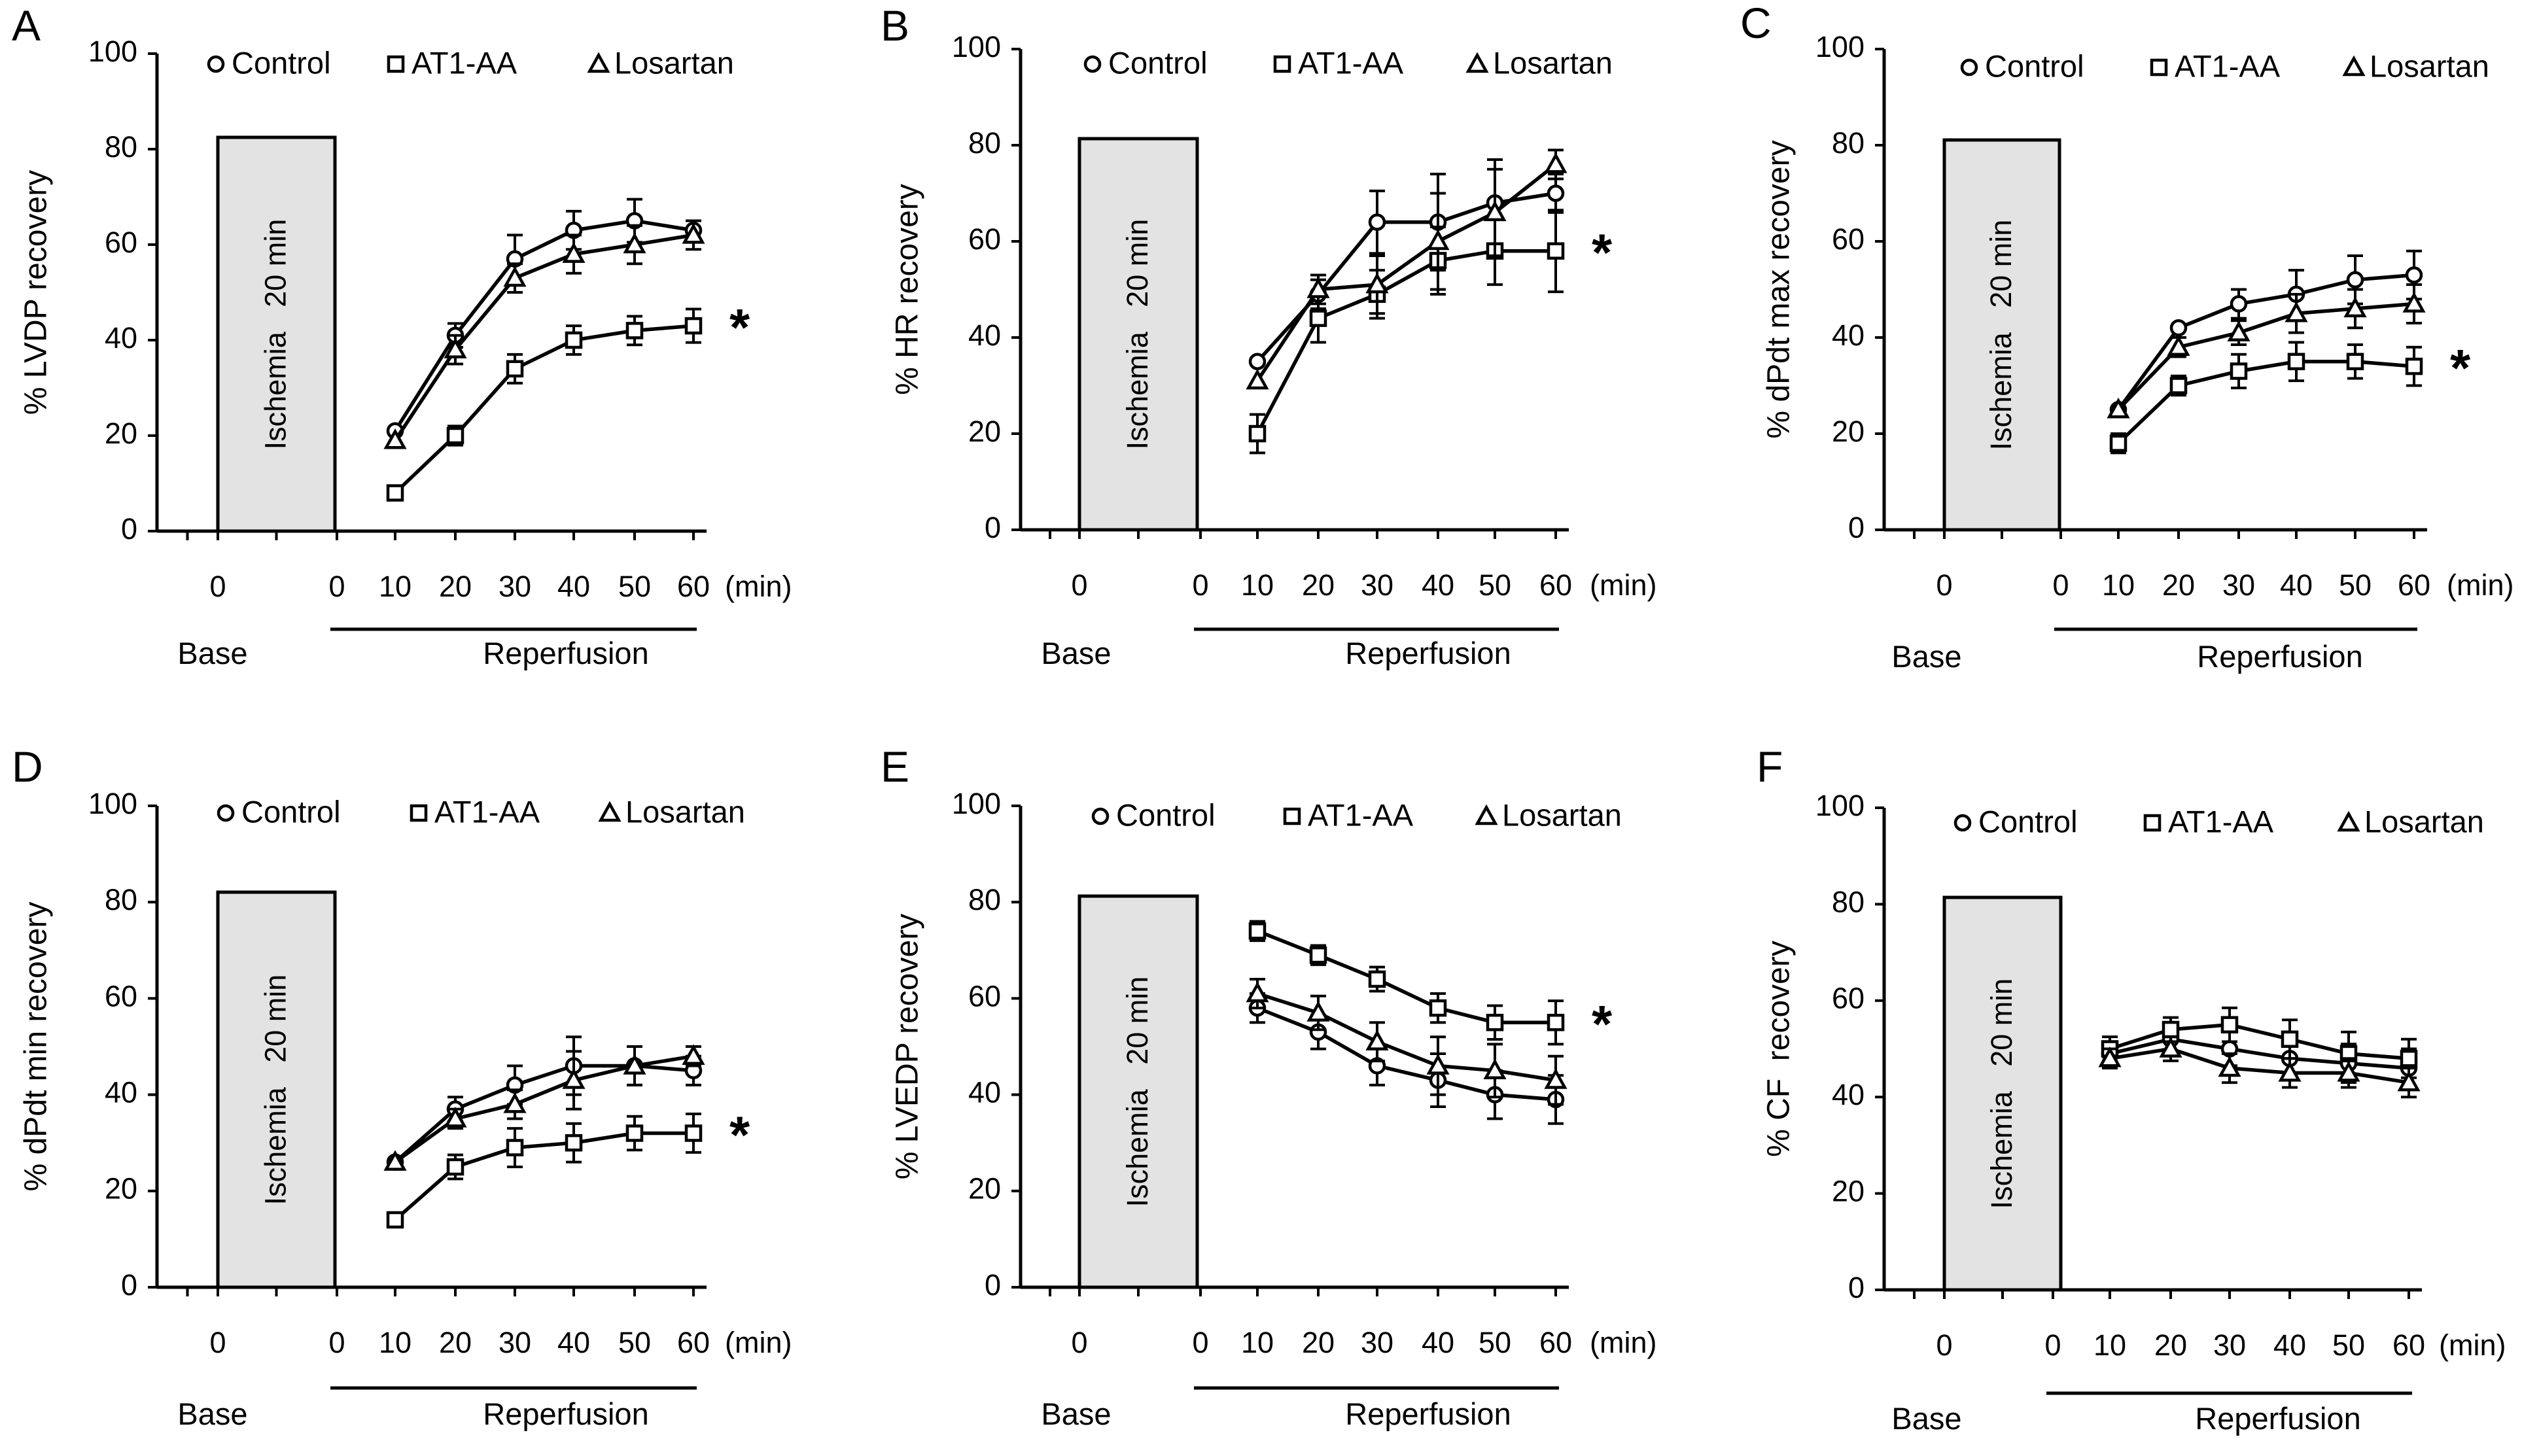 The height and width of the screenshot is (1456, 2522). Describe the element at coordinates (1602, 1024) in the screenshot. I see `significance-star: *` at that location.